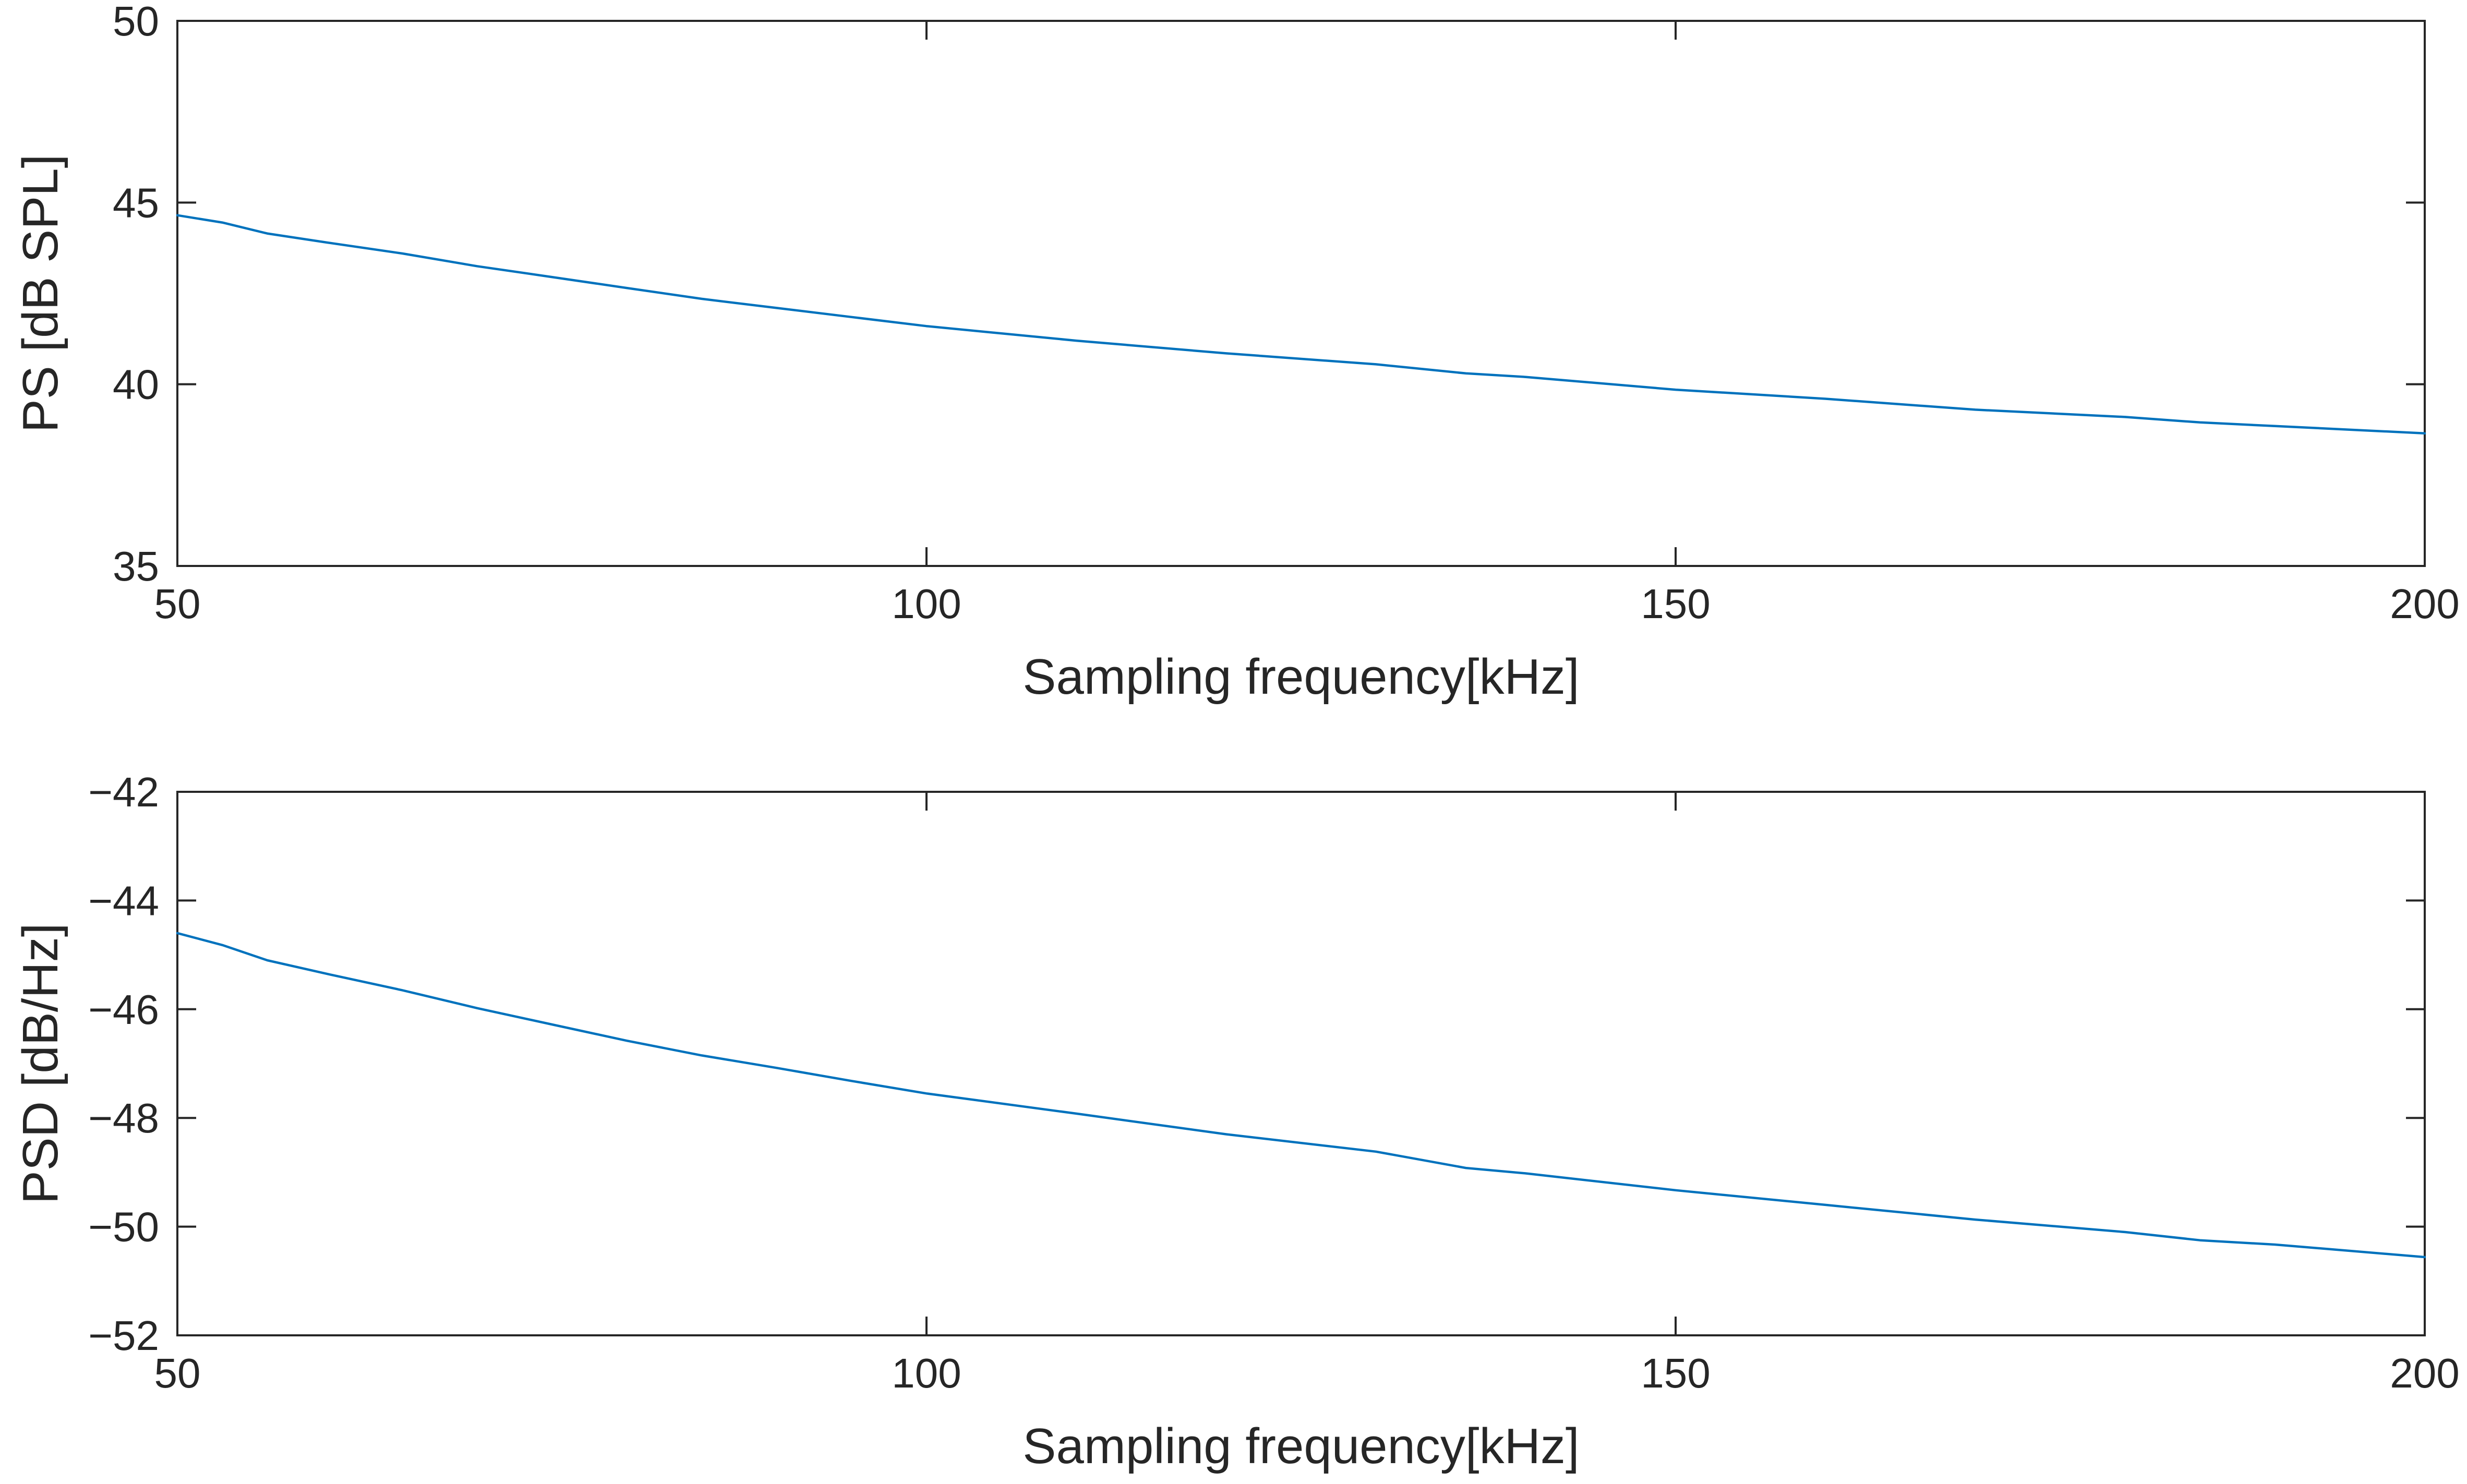 This screenshot has width=2467, height=1484. I want to click on ps-y-tick-label-0: 35, so click(136, 566).